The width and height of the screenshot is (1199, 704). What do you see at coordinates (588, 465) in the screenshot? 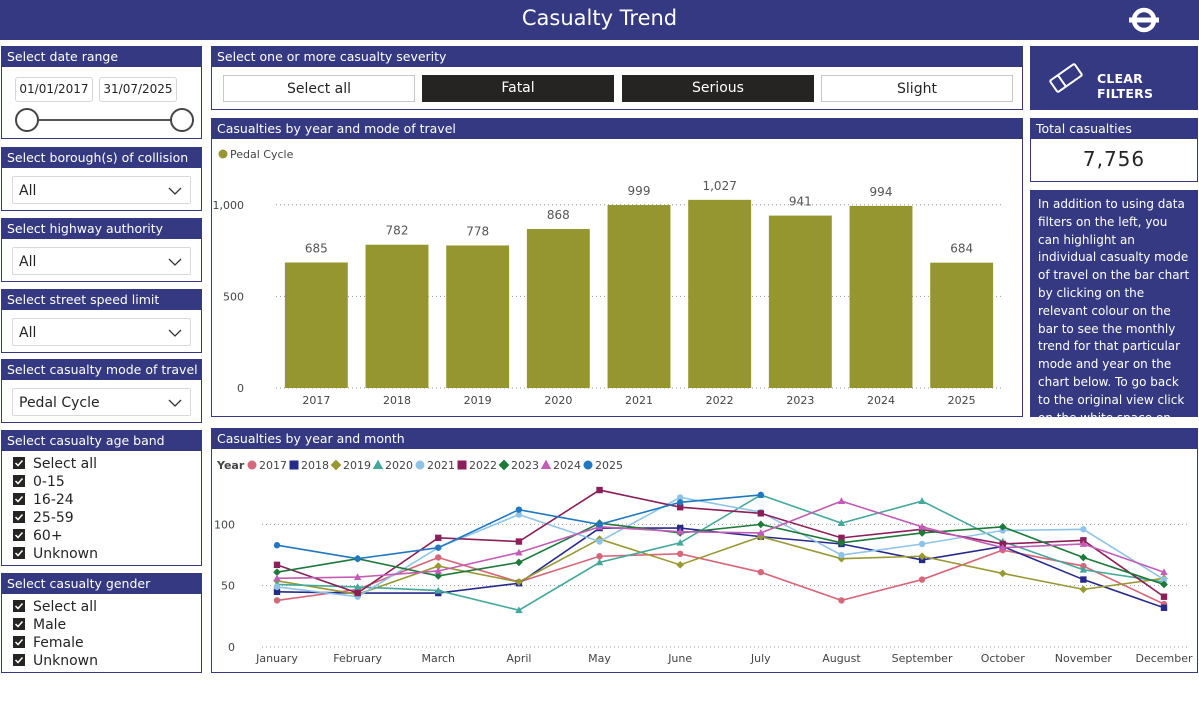
I see `legend-marker-2025` at bounding box center [588, 465].